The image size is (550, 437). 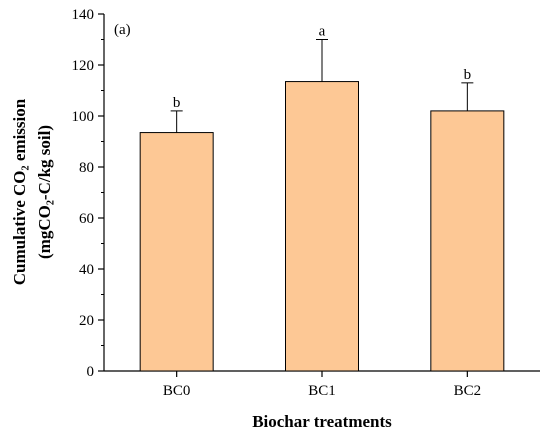 I want to click on bar-bc1, so click(x=322, y=226).